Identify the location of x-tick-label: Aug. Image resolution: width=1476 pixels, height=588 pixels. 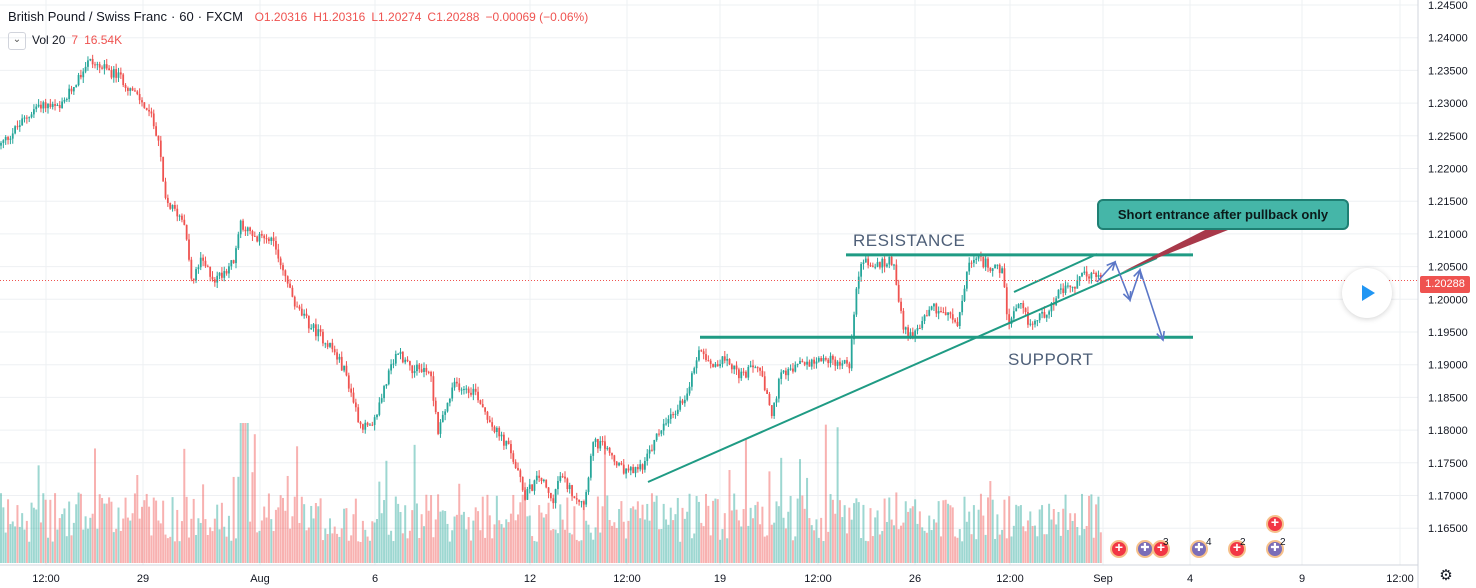
(260, 579).